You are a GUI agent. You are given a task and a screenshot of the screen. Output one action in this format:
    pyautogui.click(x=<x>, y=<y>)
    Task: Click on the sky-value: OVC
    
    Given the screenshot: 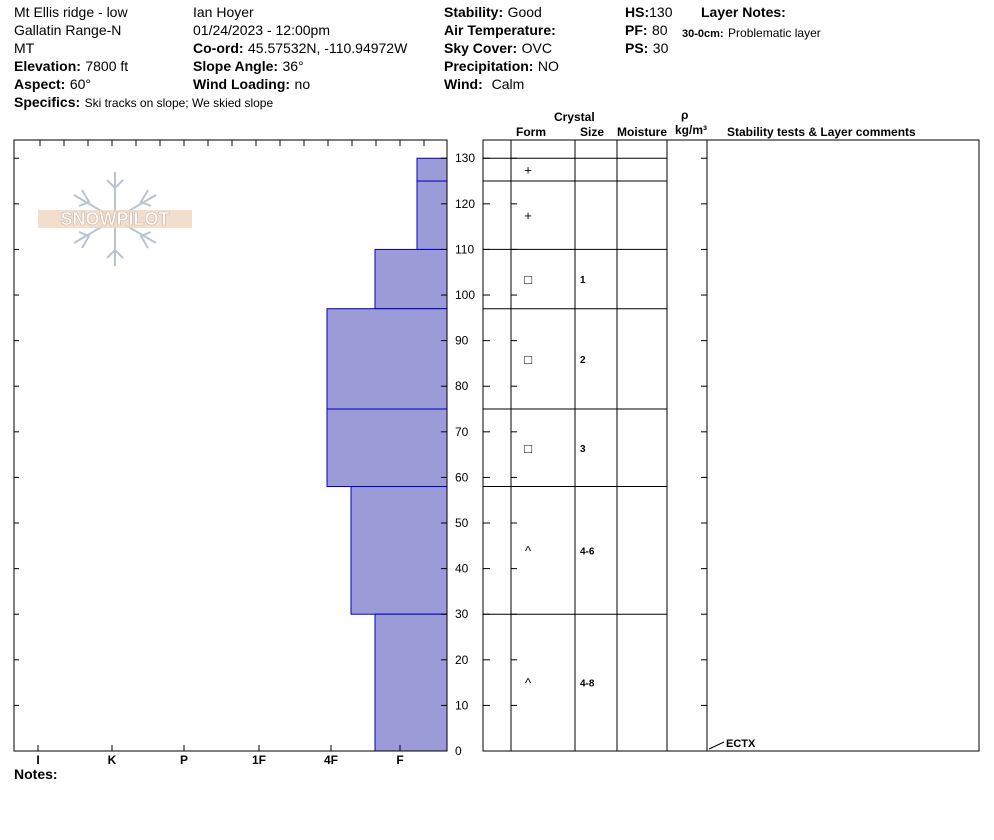 What is the action you would take?
    pyautogui.click(x=536, y=48)
    